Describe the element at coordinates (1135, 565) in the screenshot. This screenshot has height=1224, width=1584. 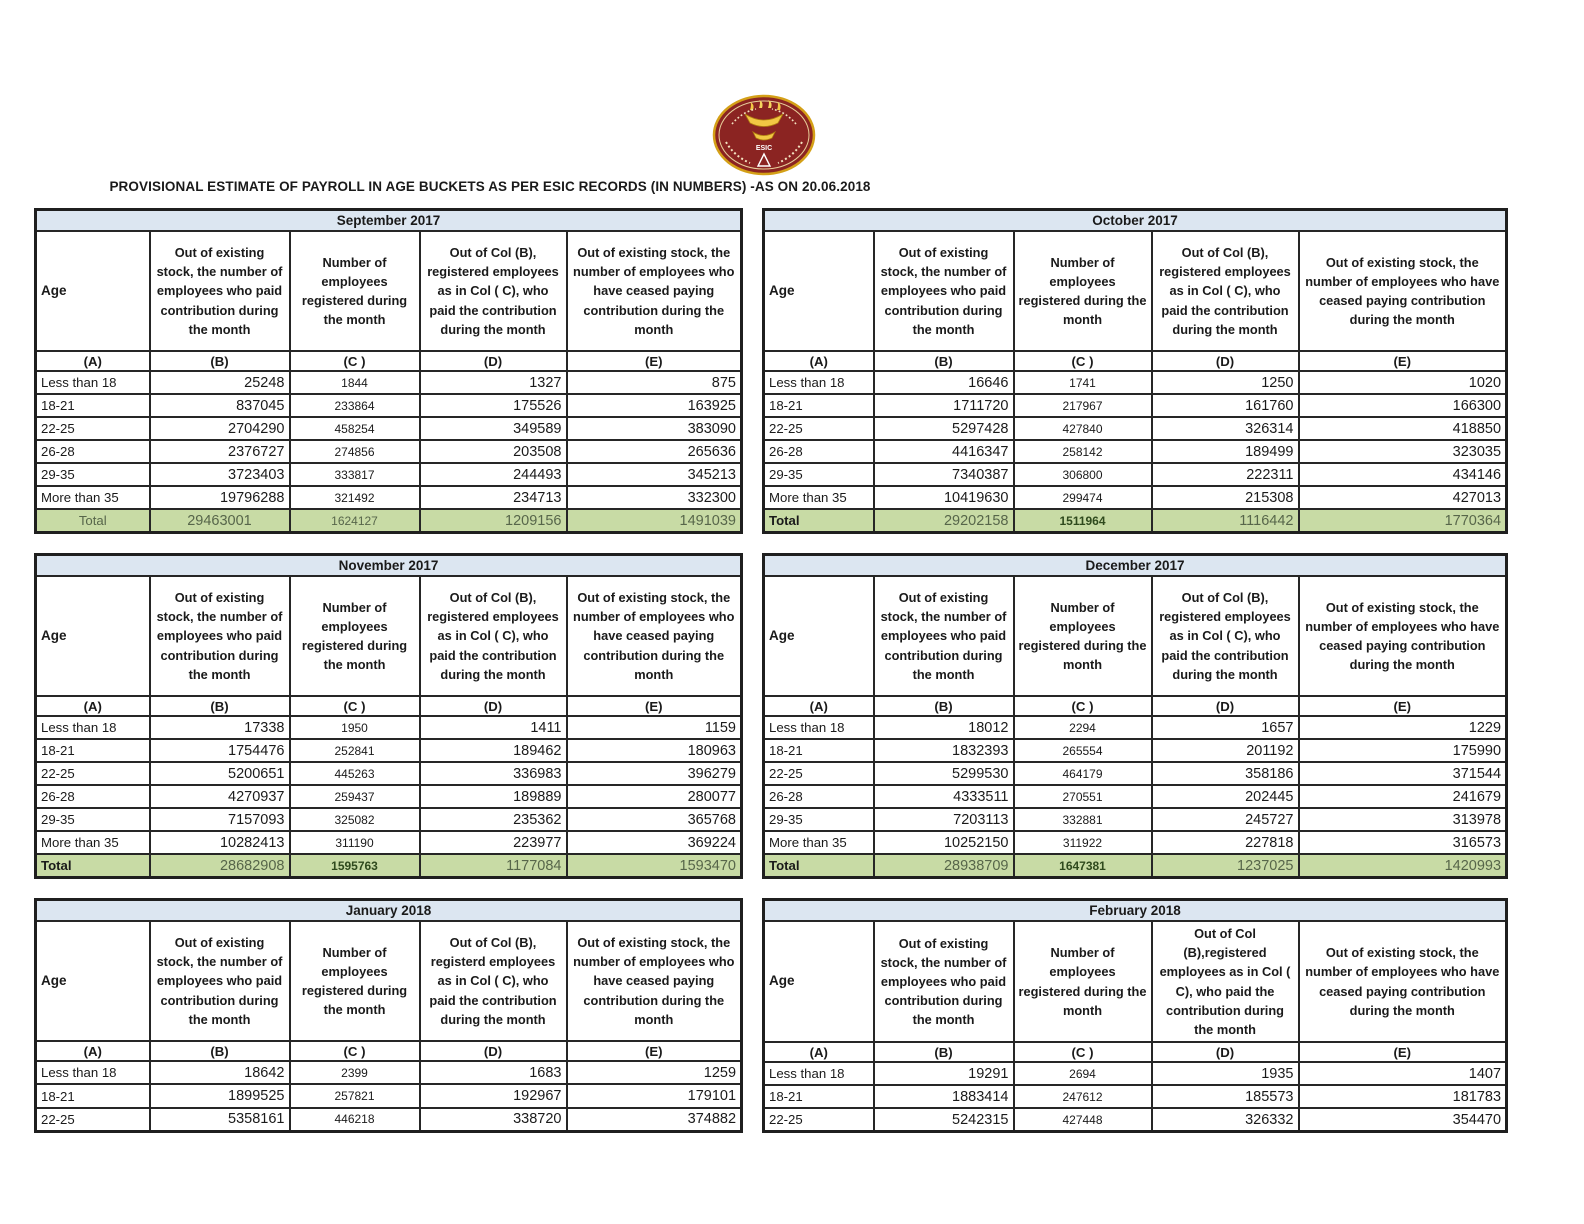
I see `month-title: December 2017` at that location.